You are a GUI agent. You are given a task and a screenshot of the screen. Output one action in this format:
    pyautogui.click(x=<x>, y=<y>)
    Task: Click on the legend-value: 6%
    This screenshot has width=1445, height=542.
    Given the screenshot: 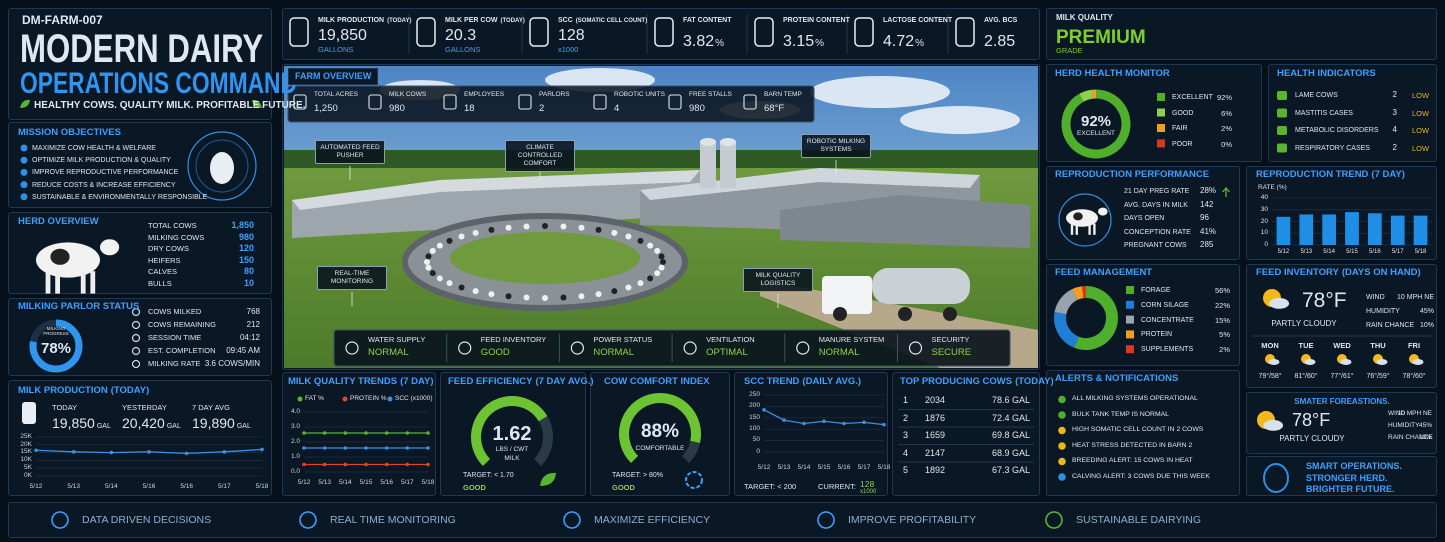 What is the action you would take?
    pyautogui.click(x=1226, y=113)
    